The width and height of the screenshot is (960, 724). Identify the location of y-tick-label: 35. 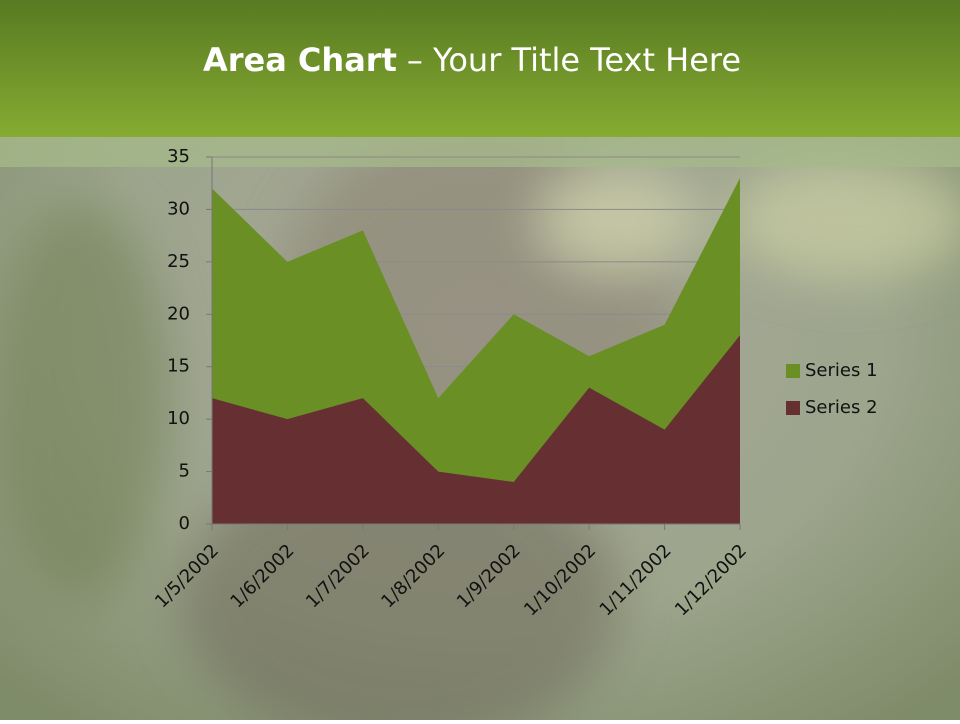
(178, 156).